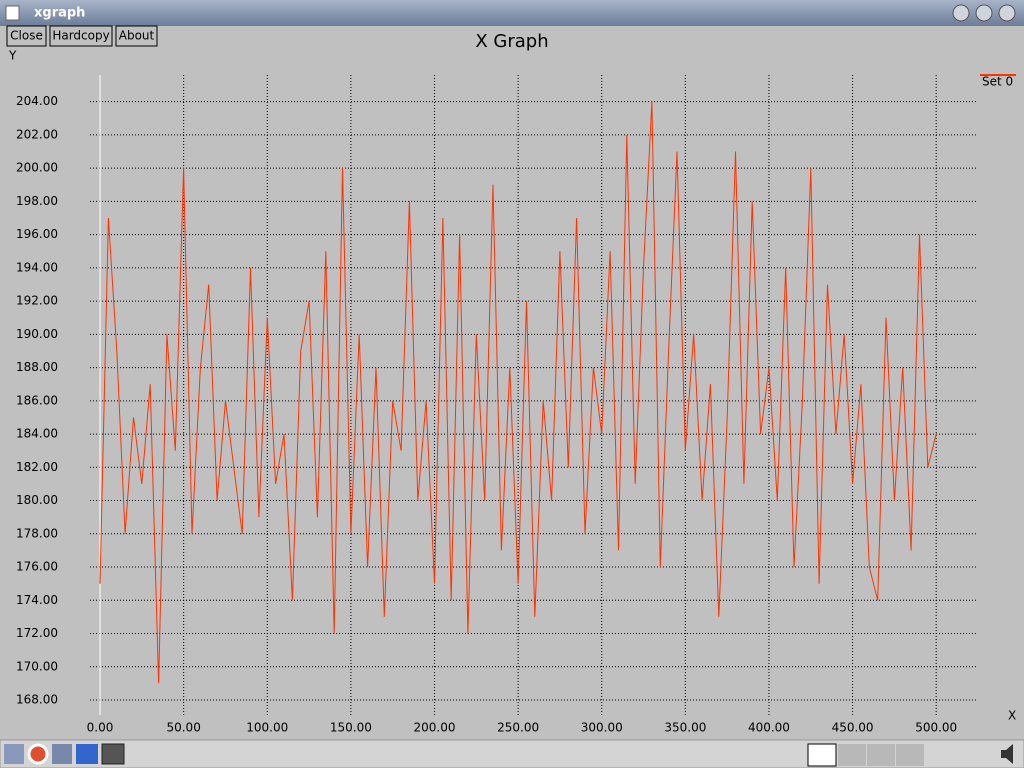  What do you see at coordinates (37, 700) in the screenshot?
I see `y-tick-label: 168.00` at bounding box center [37, 700].